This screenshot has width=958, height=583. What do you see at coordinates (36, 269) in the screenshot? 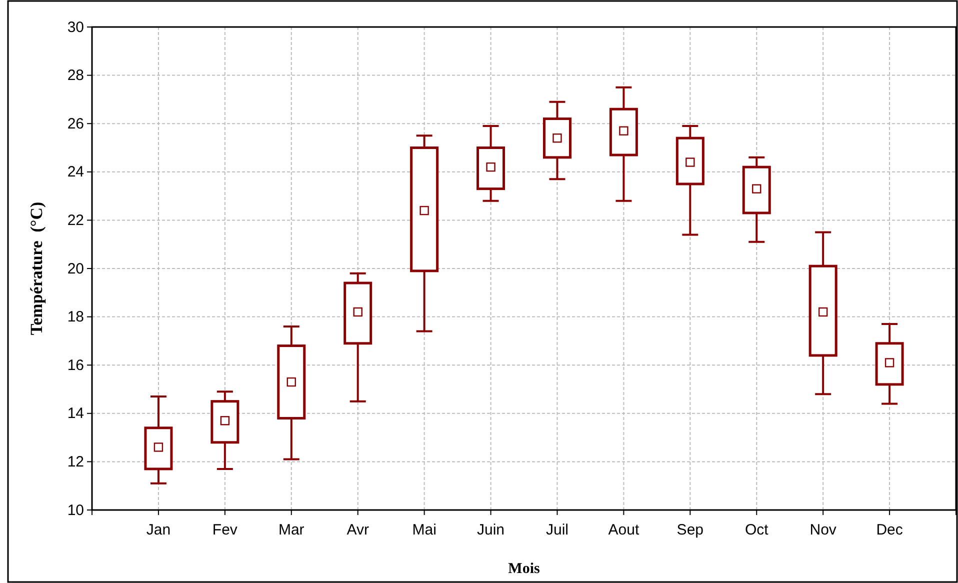
I see `y-axis-title: Température (°C)` at bounding box center [36, 269].